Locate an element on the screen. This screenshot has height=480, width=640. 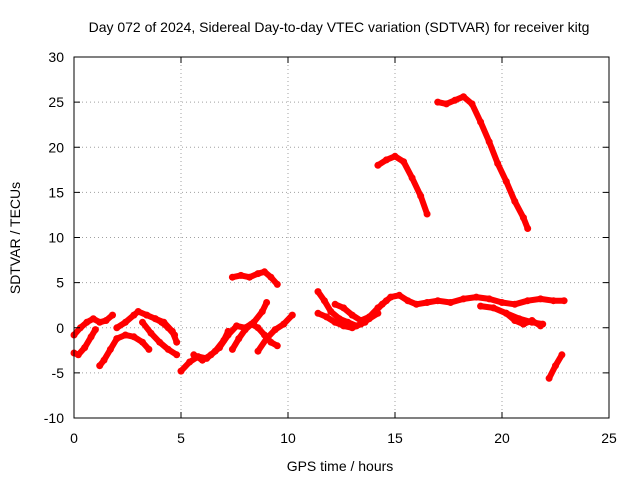
x-tick-label: 20 is located at coordinates (502, 438).